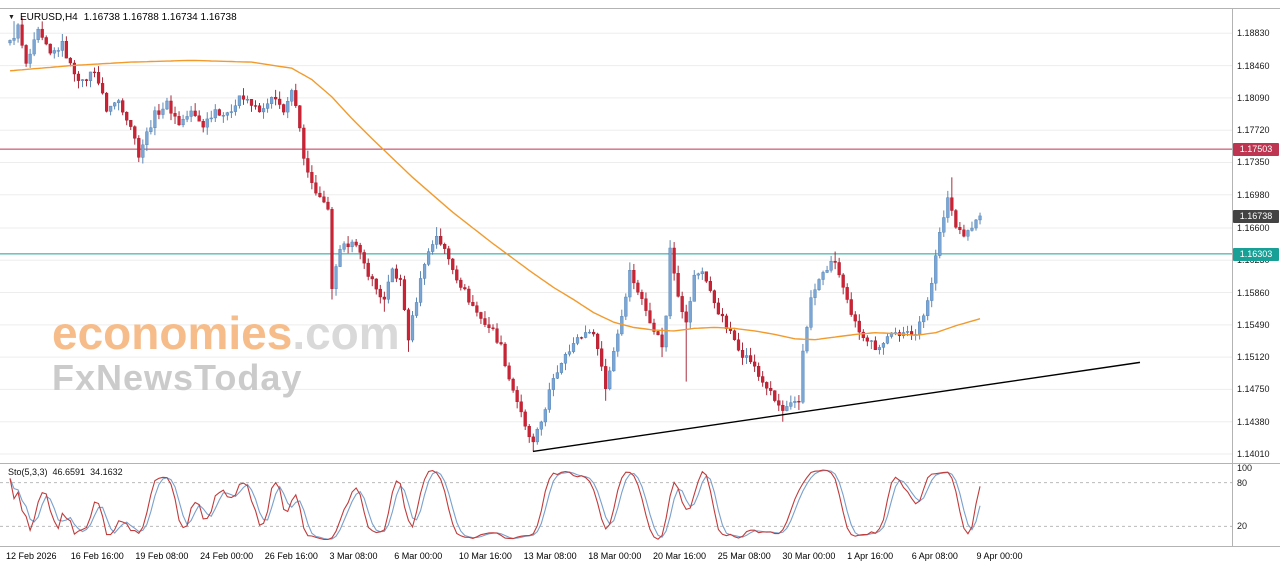 This screenshot has width=1280, height=567. What do you see at coordinates (418, 556) in the screenshot?
I see `time-axis-label: 6 Mar 00:00` at bounding box center [418, 556].